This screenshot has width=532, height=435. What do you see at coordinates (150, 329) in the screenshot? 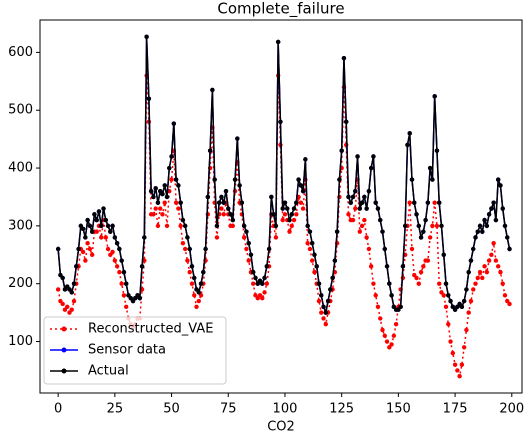
I see `legend-label: Reconstructed_VAE` at bounding box center [150, 329].